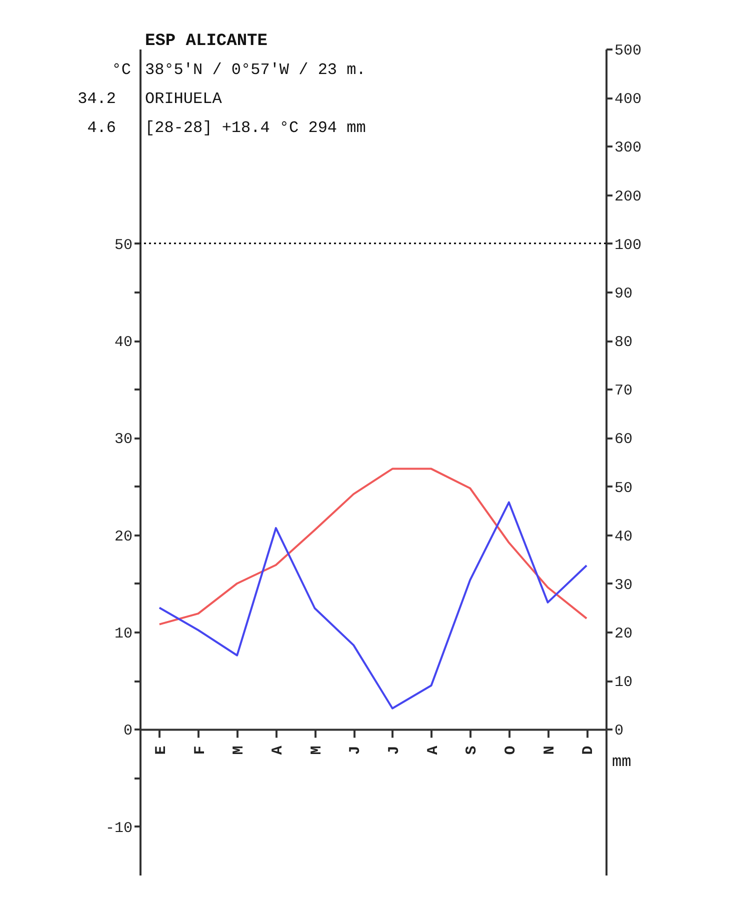  Describe the element at coordinates (623, 488) in the screenshot. I see `y2-tick-label: 50` at that location.